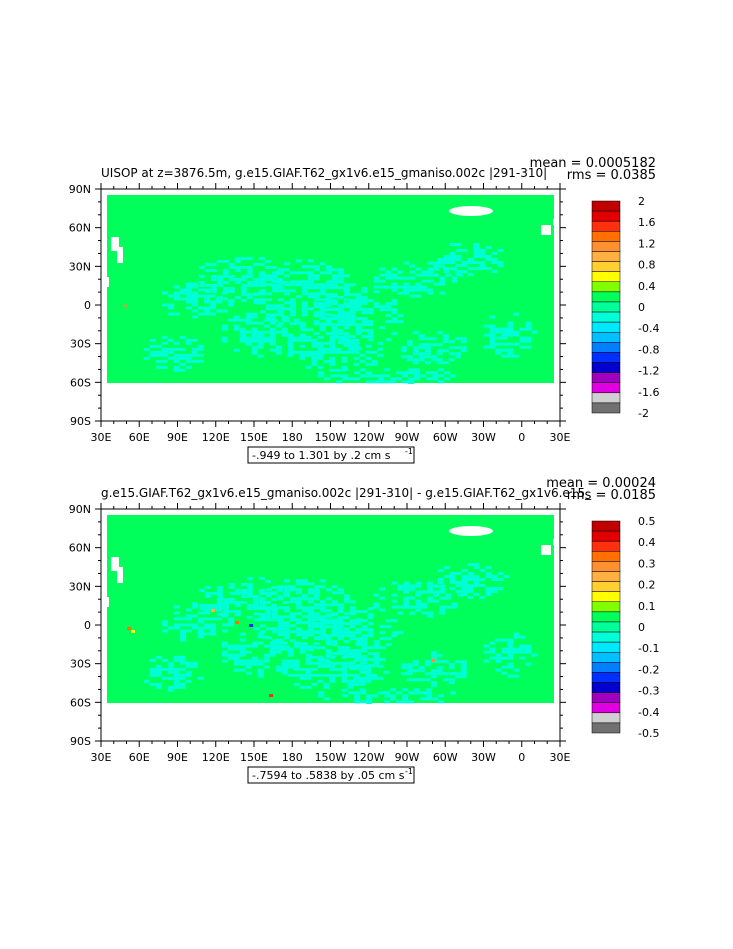 The height and width of the screenshot is (949, 733). What do you see at coordinates (606, 627) in the screenshot?
I see `colorbar-swatch` at bounding box center [606, 627].